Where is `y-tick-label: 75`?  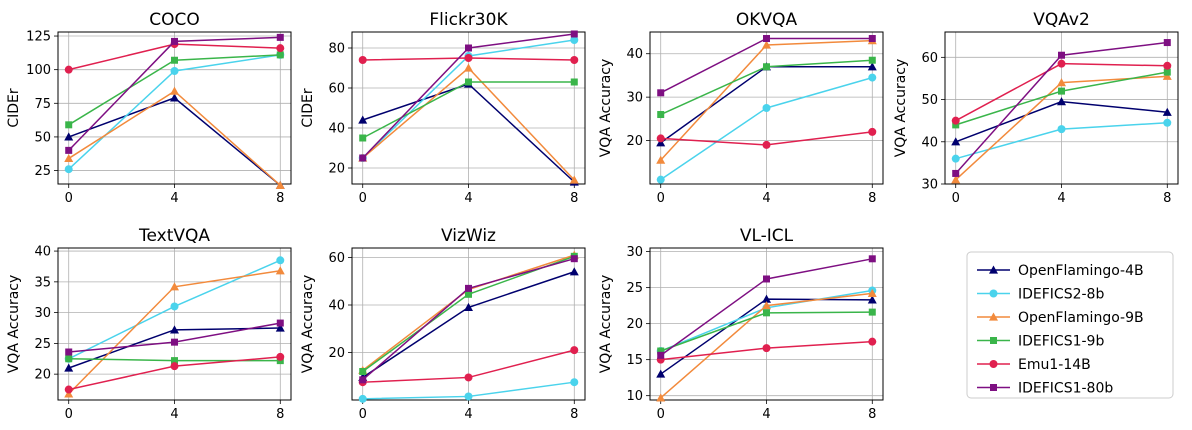
y-tick-label: 75 is located at coordinates (42, 104).